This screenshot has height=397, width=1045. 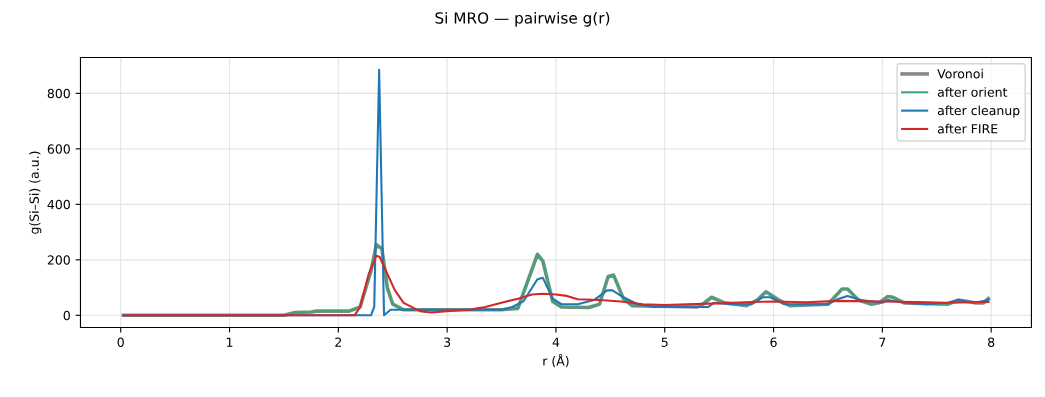 What do you see at coordinates (58, 93) in the screenshot?
I see `y-tick-label: 800` at bounding box center [58, 93].